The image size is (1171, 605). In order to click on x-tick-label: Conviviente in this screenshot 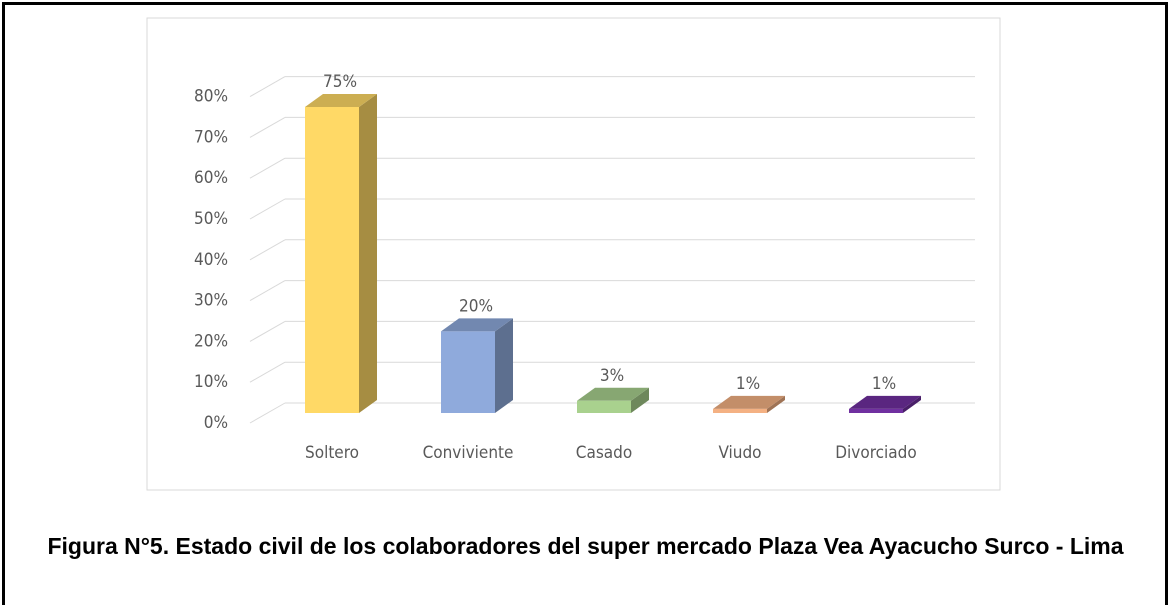, I will do `click(468, 453)`.